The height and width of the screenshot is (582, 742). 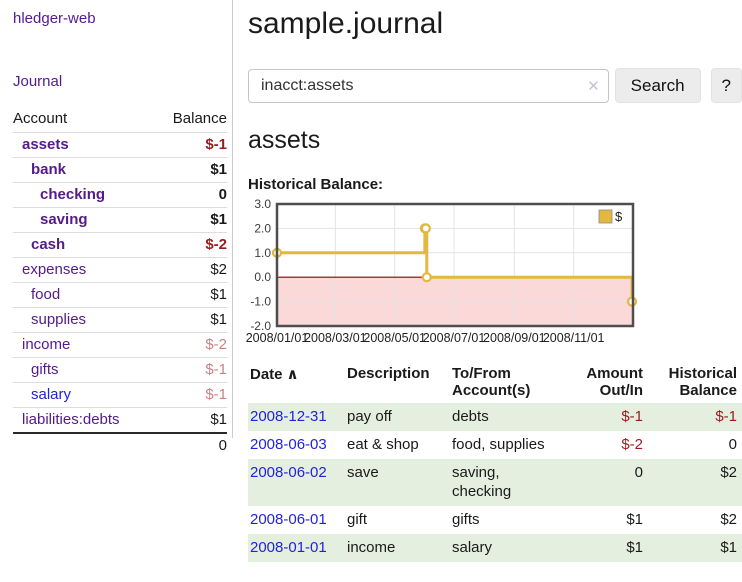 I want to click on account-balance: $2, so click(x=218, y=269).